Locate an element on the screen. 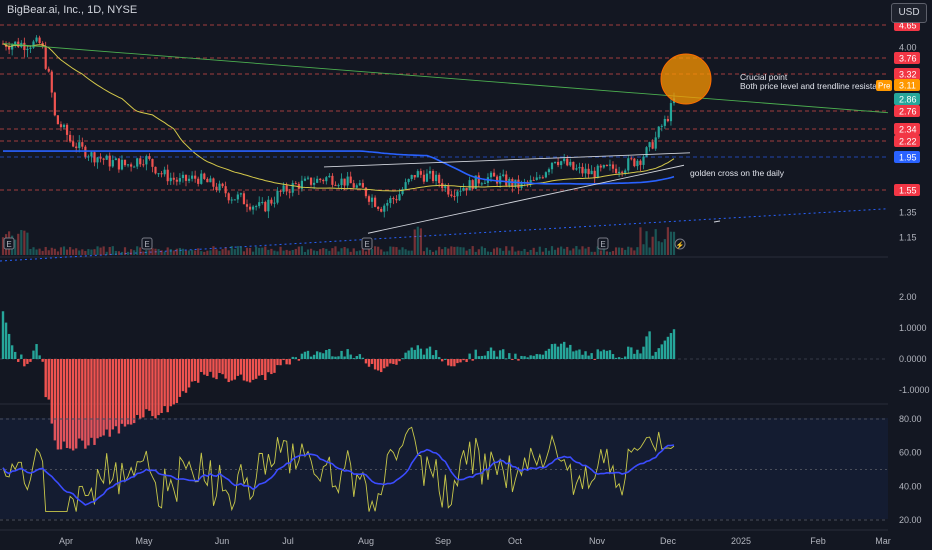  currency-button: USD is located at coordinates (909, 13).